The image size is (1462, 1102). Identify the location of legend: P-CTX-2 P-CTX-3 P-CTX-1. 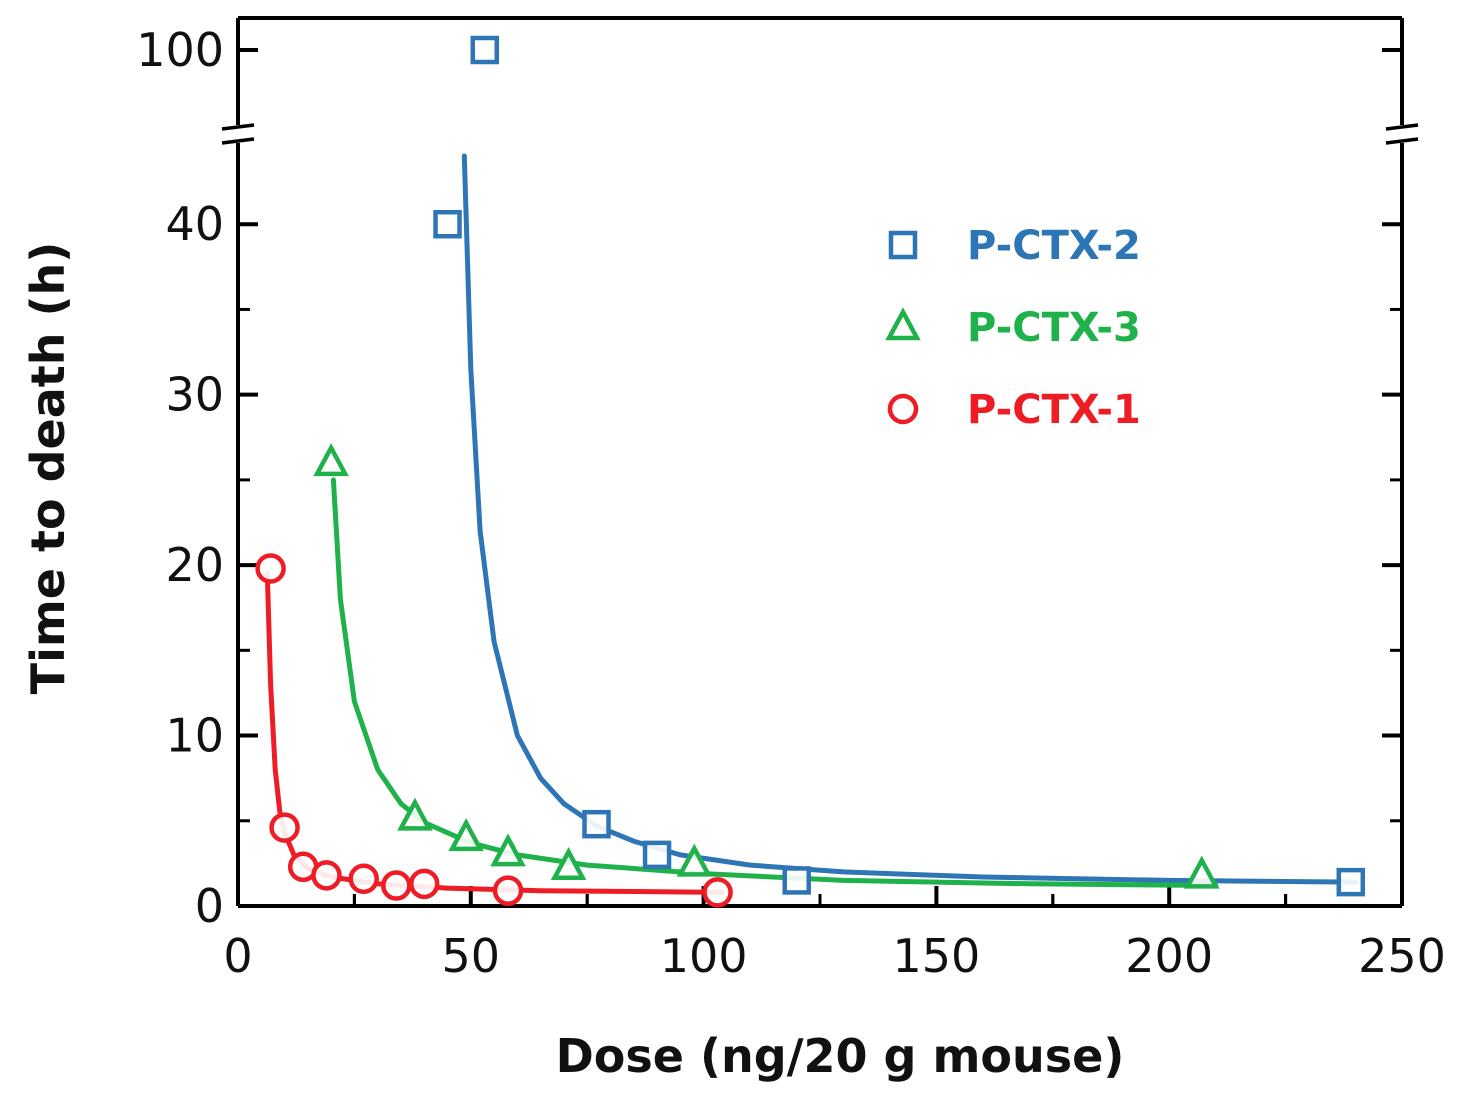
(1013, 328).